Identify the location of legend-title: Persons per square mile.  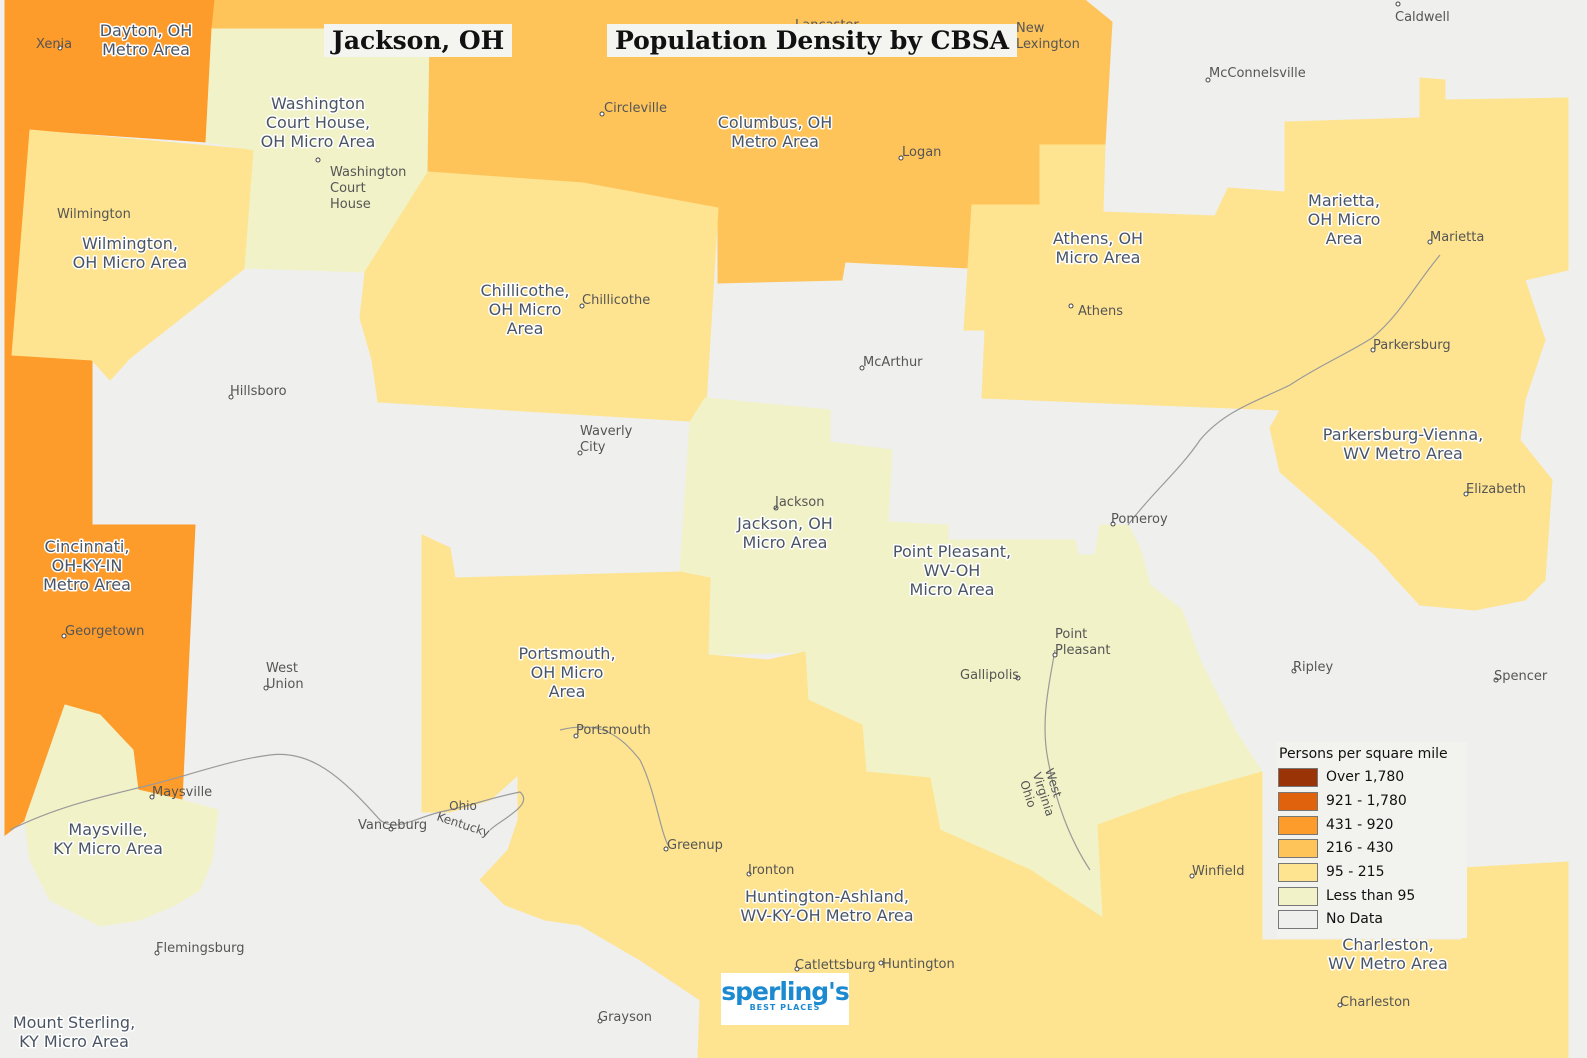
(1363, 754).